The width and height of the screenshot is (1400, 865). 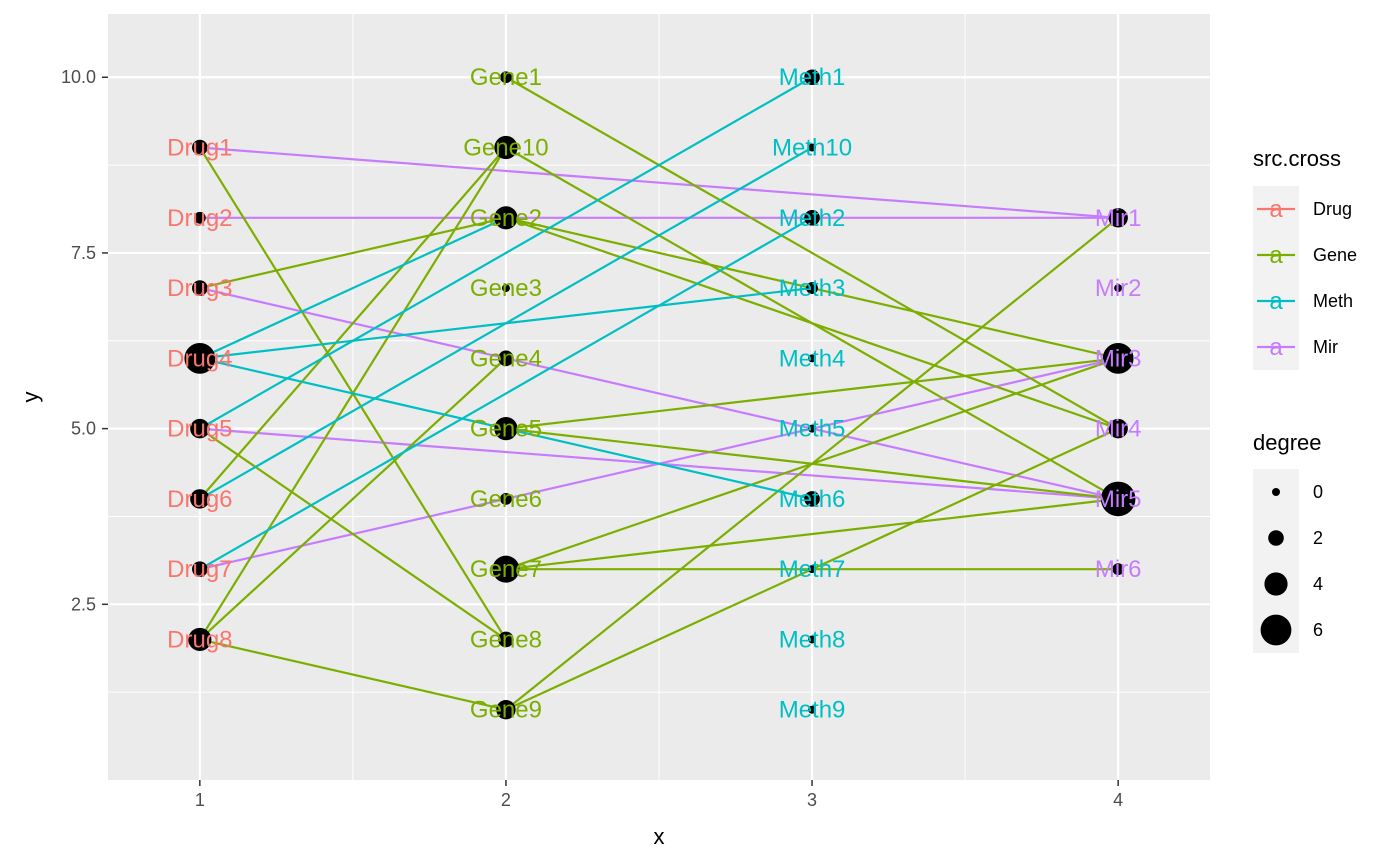 I want to click on node-label: Gene6, so click(x=506, y=499).